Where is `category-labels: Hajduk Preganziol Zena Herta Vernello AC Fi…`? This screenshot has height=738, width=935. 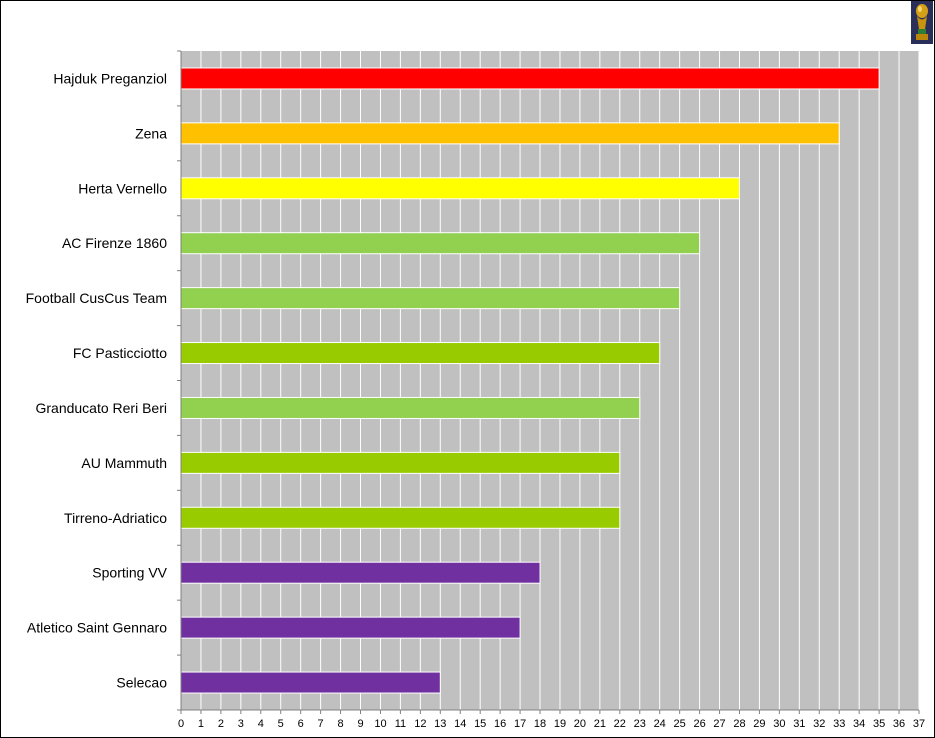 category-labels: Hajduk Preganziol Zena Herta Vernello AC Fi… is located at coordinates (97, 380).